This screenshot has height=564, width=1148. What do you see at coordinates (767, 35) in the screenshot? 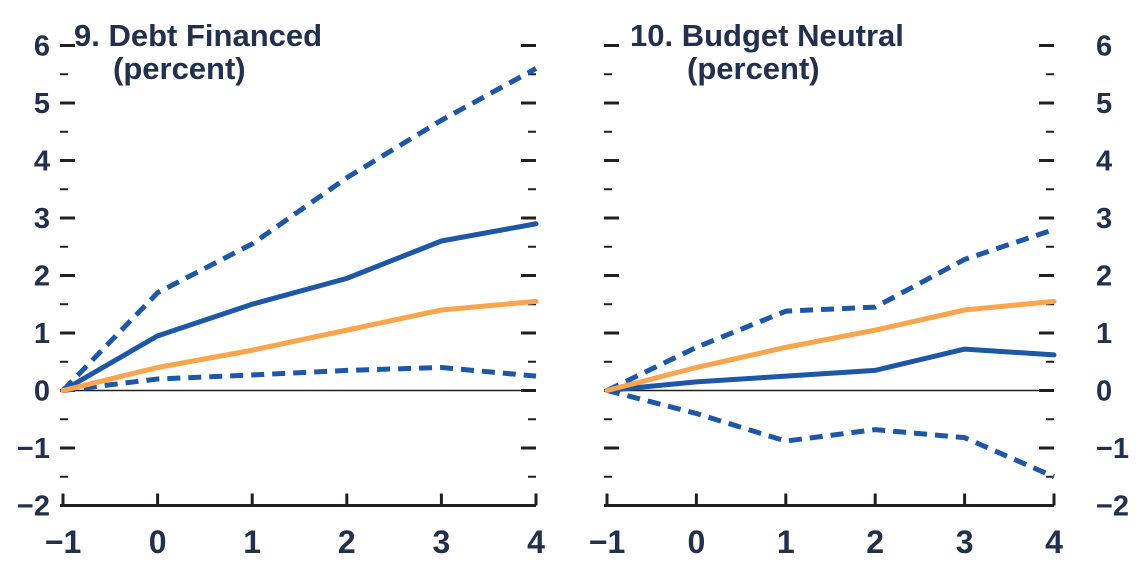
I see `panel2-title: 10. Budget Neutral` at bounding box center [767, 35].